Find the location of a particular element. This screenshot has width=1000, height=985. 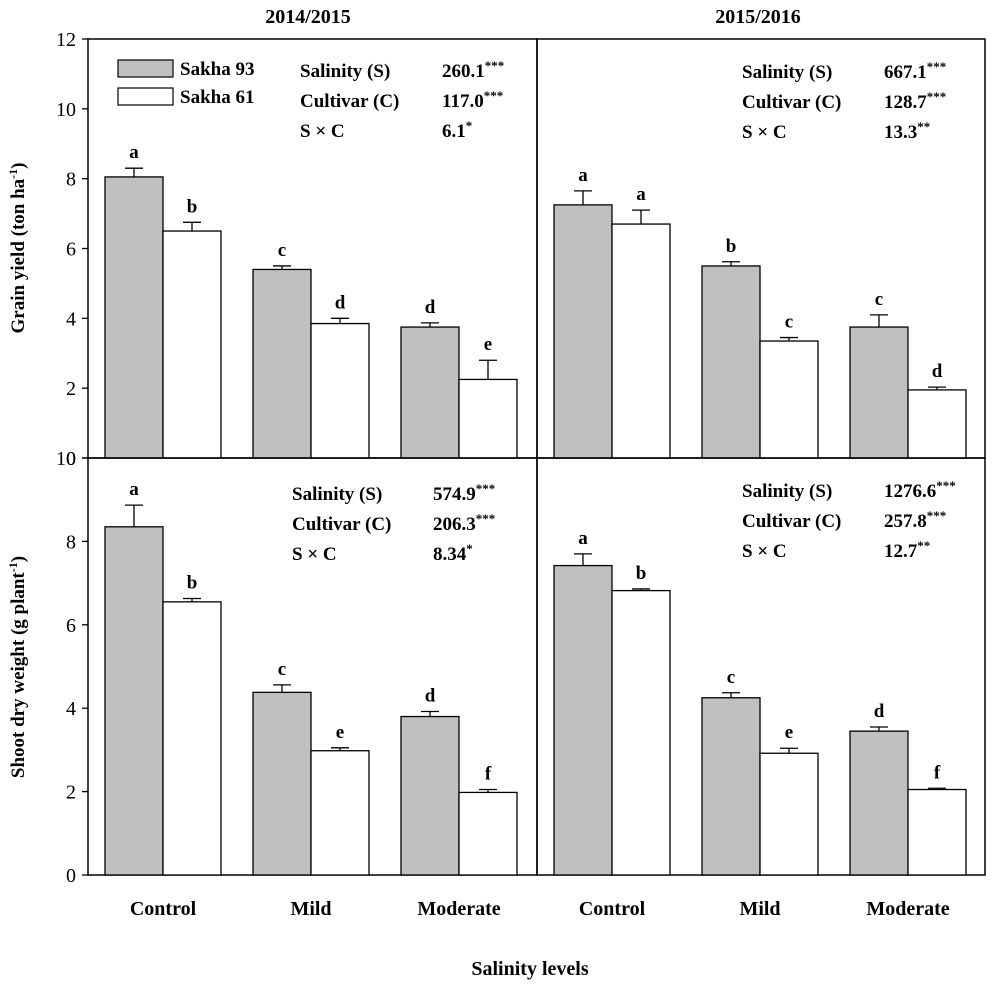

anova-value: 574.9*** is located at coordinates (464, 493).